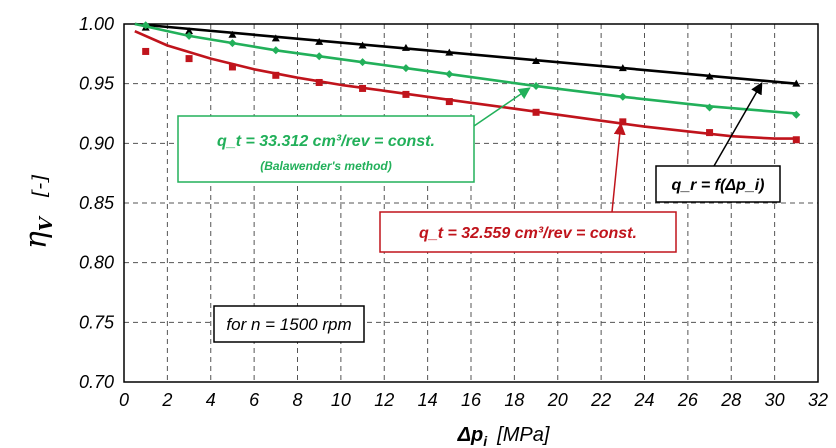 This screenshot has height=448, width=836. What do you see at coordinates (96, 382) in the screenshot?
I see `y-tick-label: 0.70` at bounding box center [96, 382].